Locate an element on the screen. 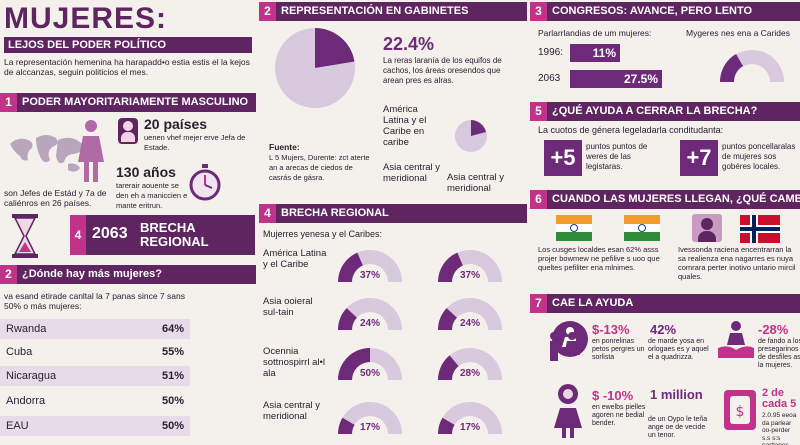 The width and height of the screenshot is (800, 445). section-number: 6 is located at coordinates (538, 199).